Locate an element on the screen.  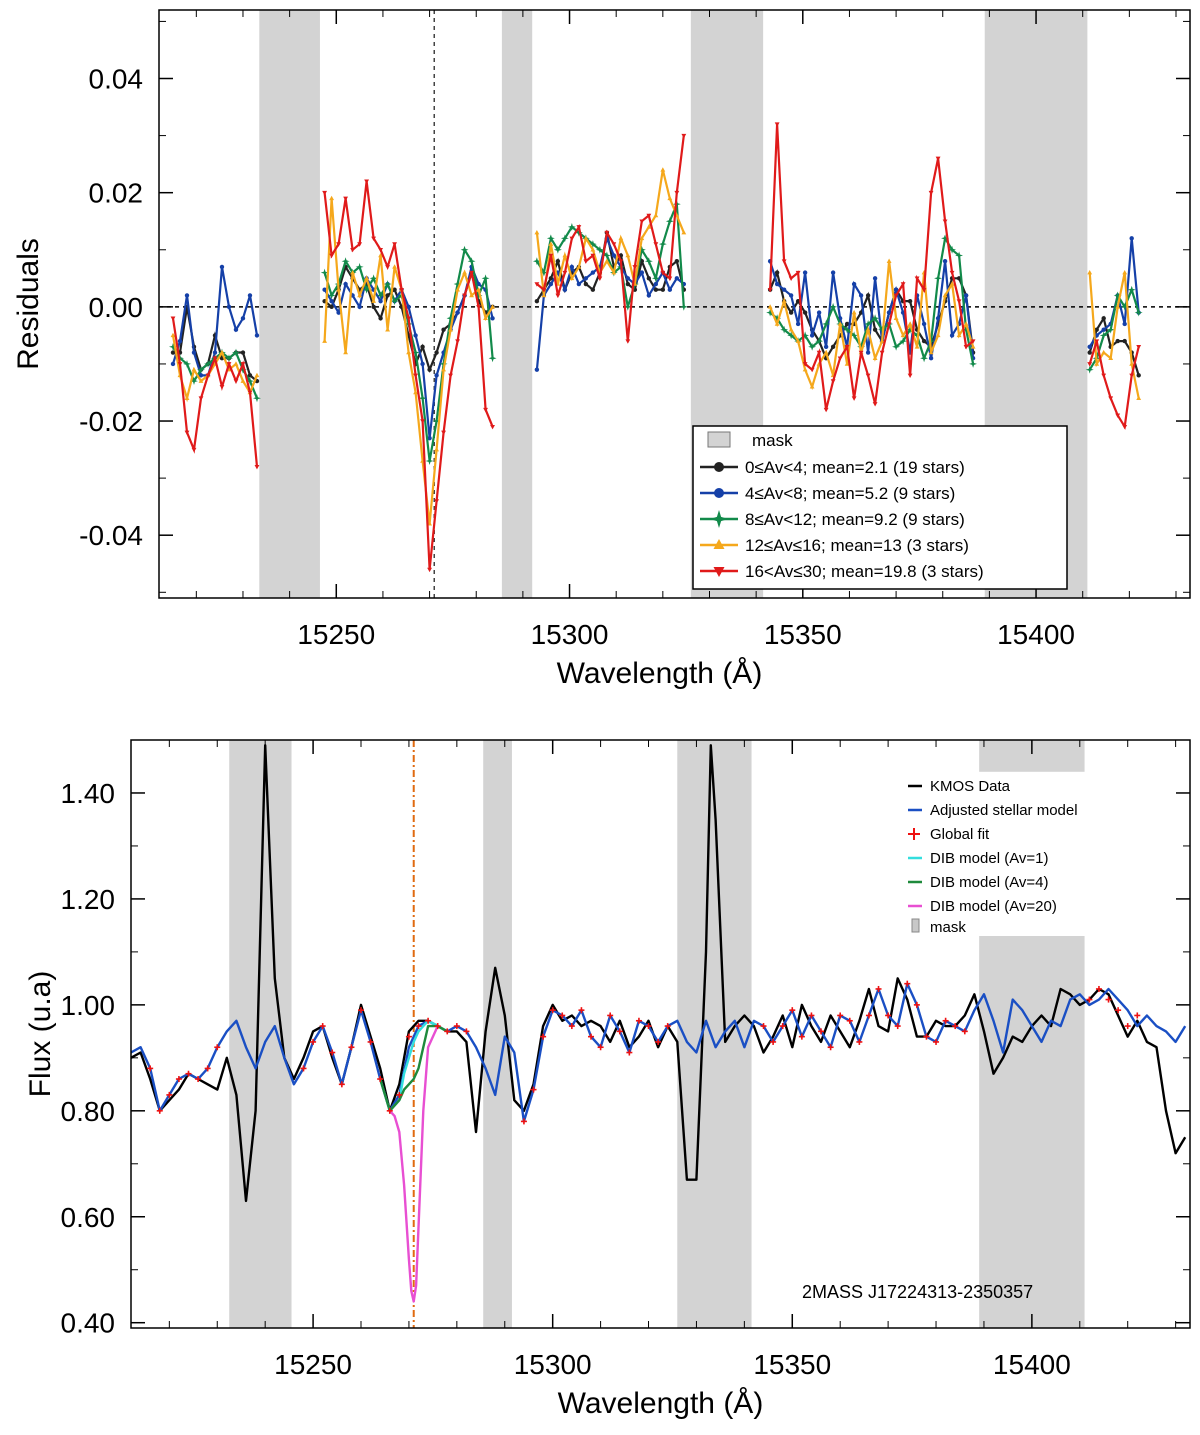
legend-label: 12≤Av≤16; mean=13 (3 stars) is located at coordinates (857, 545).